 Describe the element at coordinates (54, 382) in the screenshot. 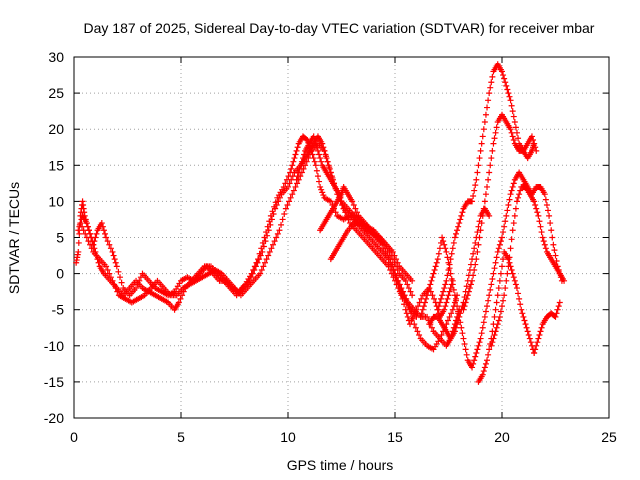

I see `y-tick-label: -15` at that location.